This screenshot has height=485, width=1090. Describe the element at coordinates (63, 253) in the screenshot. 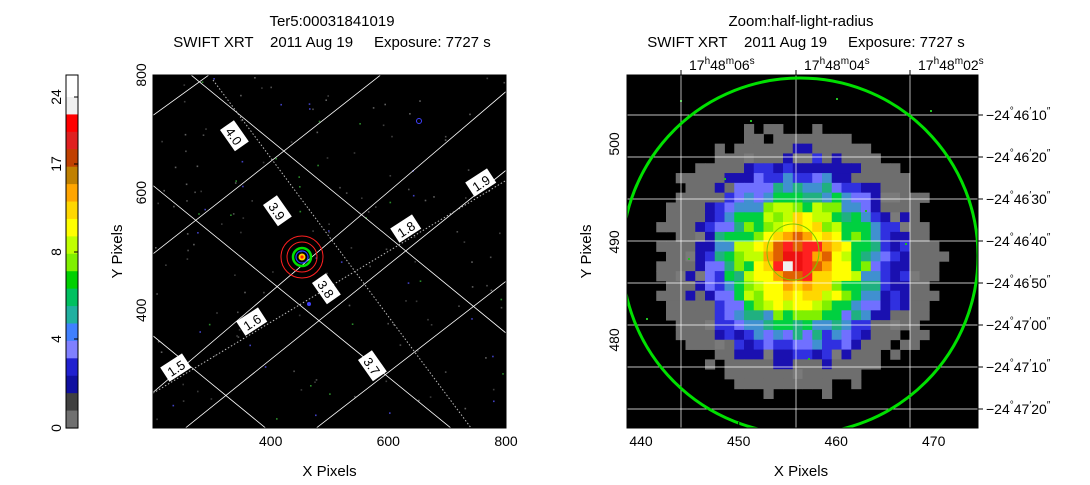

I see `colorbar: 0 4 8 17 24` at that location.